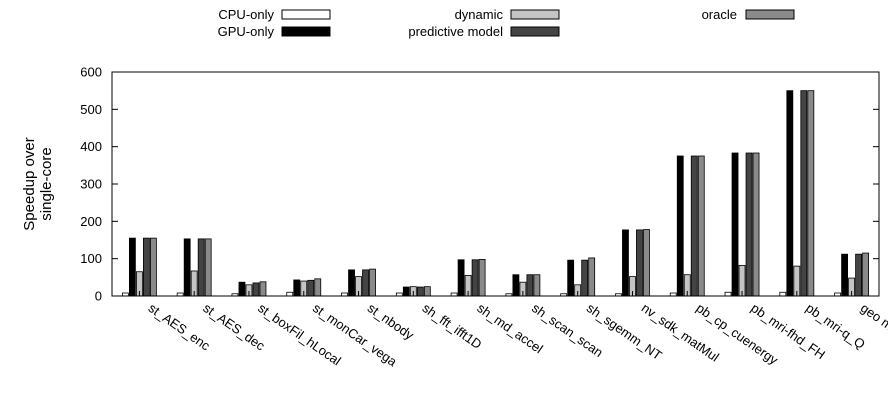 The width and height of the screenshot is (888, 403). Describe the element at coordinates (91, 184) in the screenshot. I see `y-tick-label: 300` at that location.